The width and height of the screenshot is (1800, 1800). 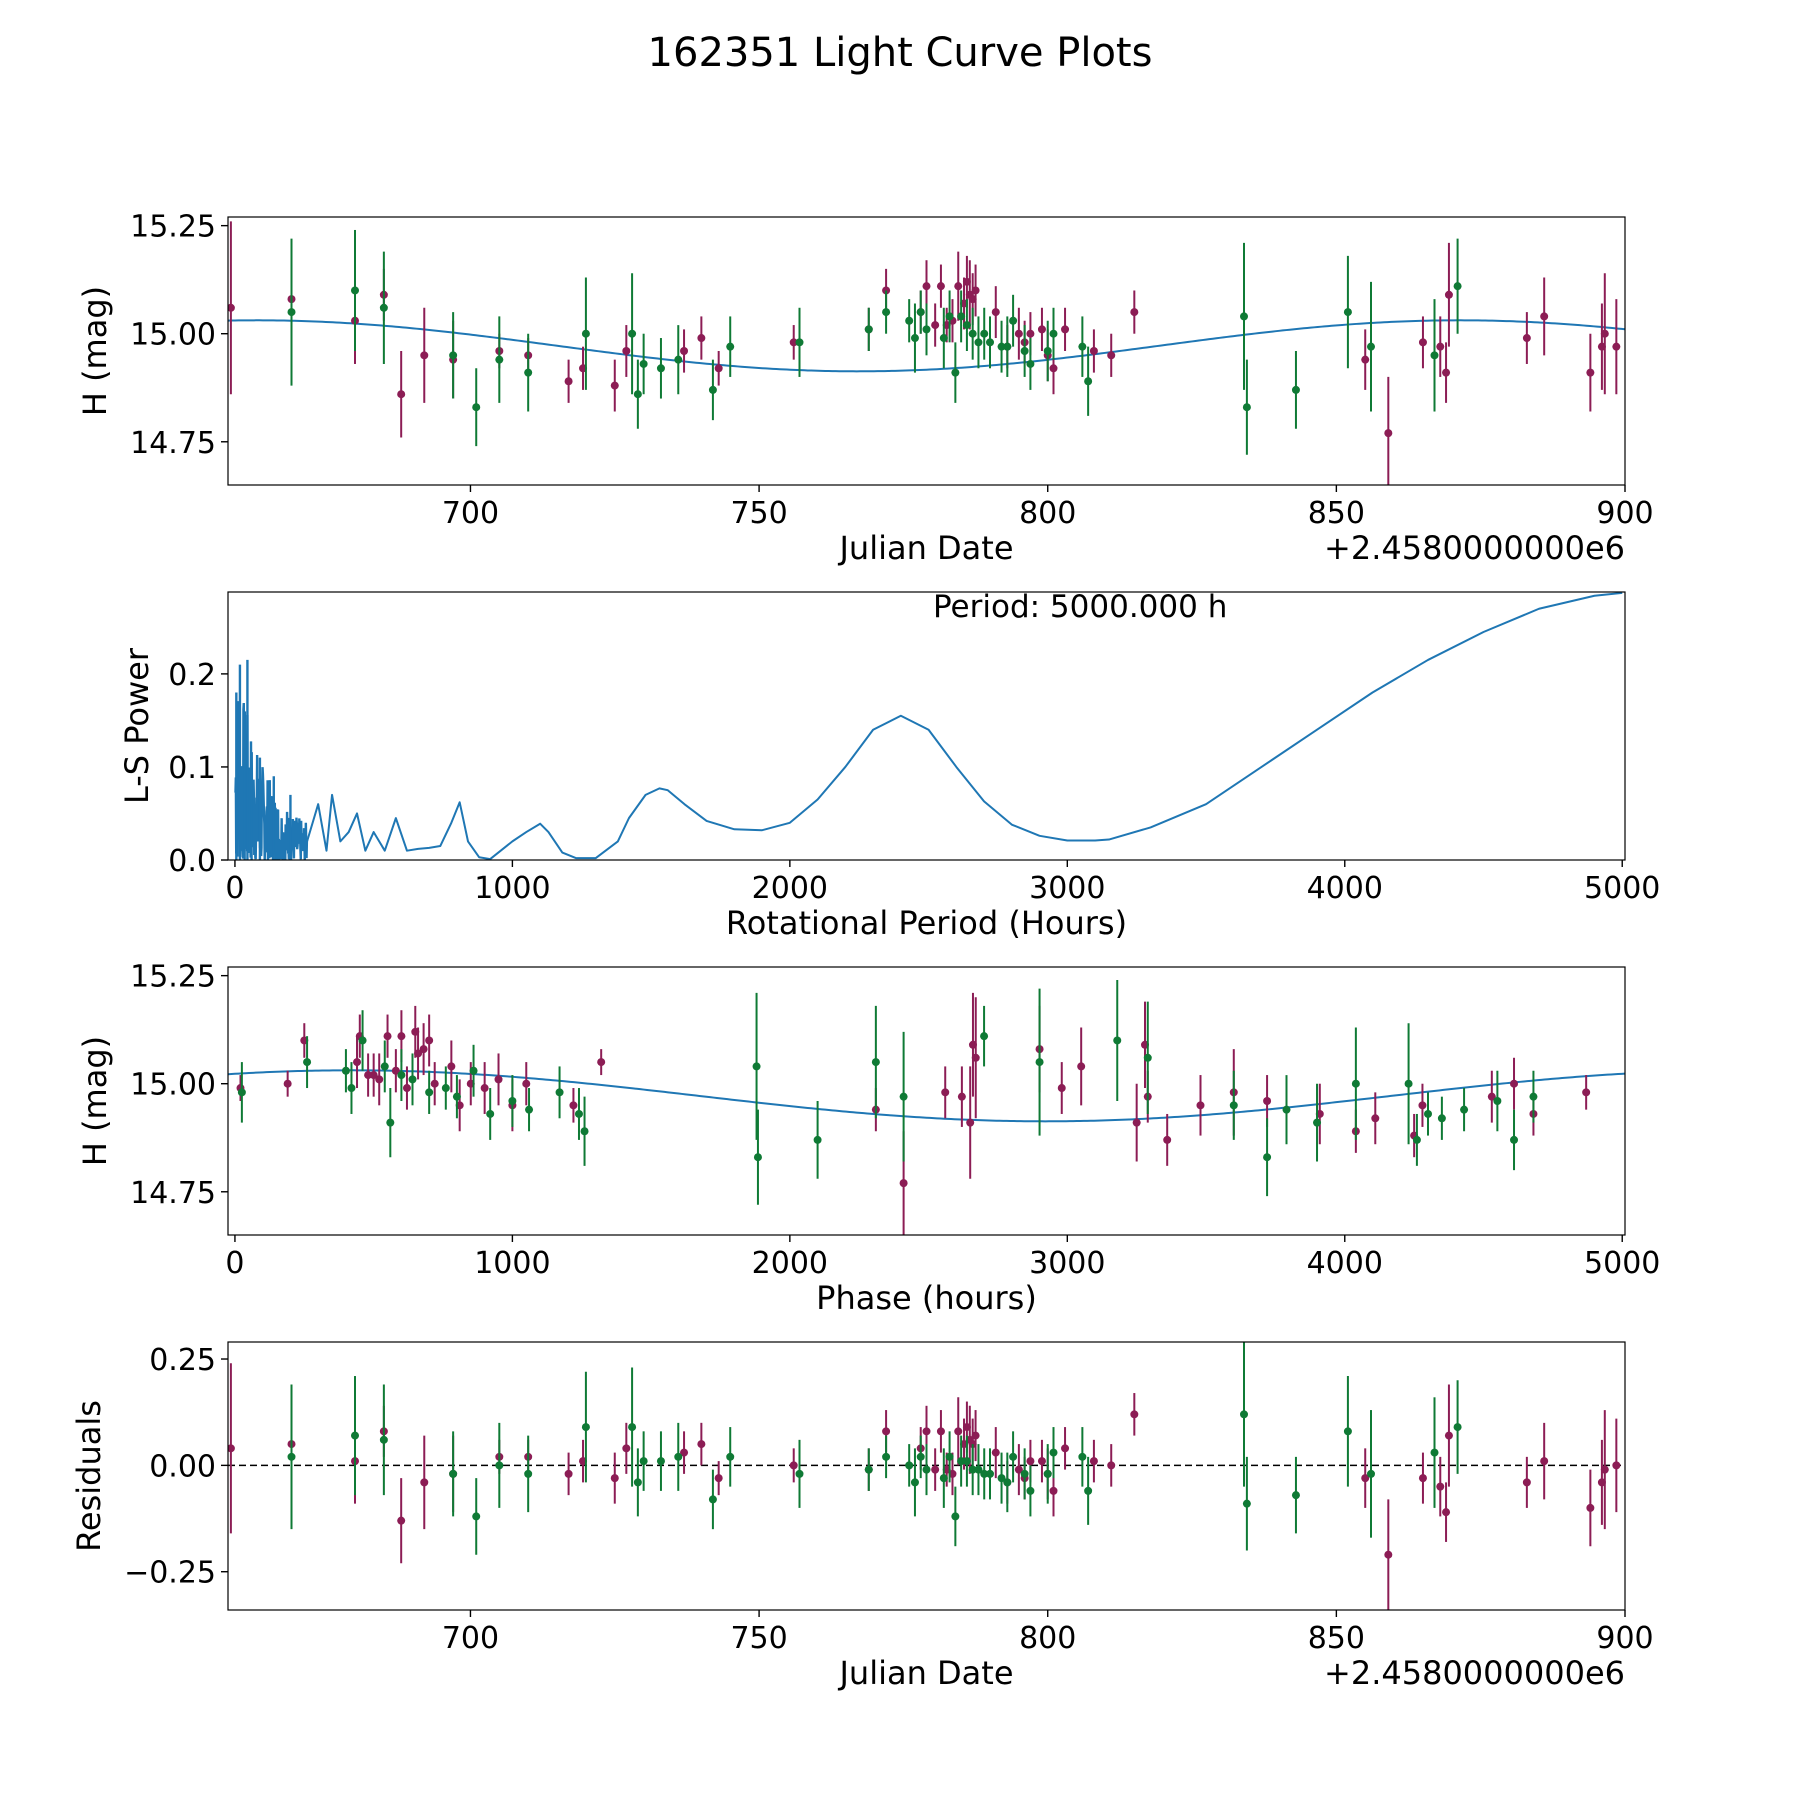 What do you see at coordinates (173, 977) in the screenshot?
I see `phased-curve-ytick-label: 15.25` at bounding box center [173, 977].